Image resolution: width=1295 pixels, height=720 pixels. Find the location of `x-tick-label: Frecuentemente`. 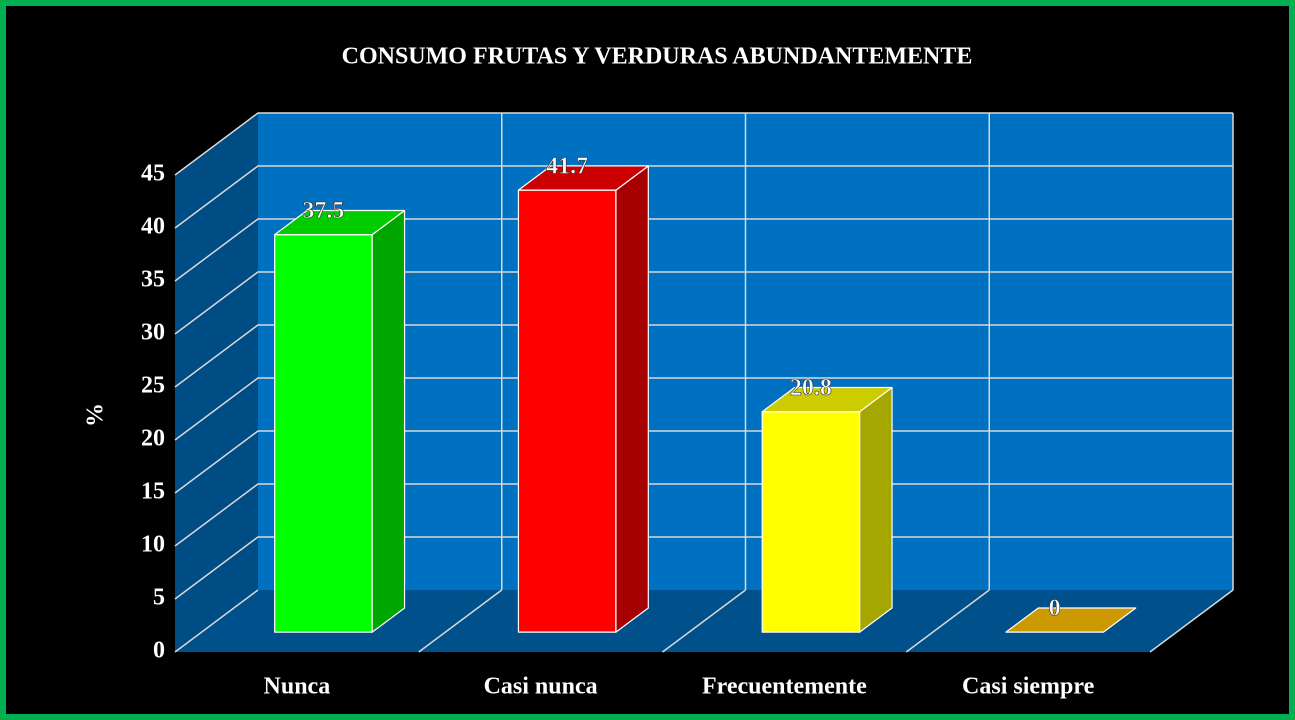

x-tick-label: Frecuentemente is located at coordinates (784, 687).